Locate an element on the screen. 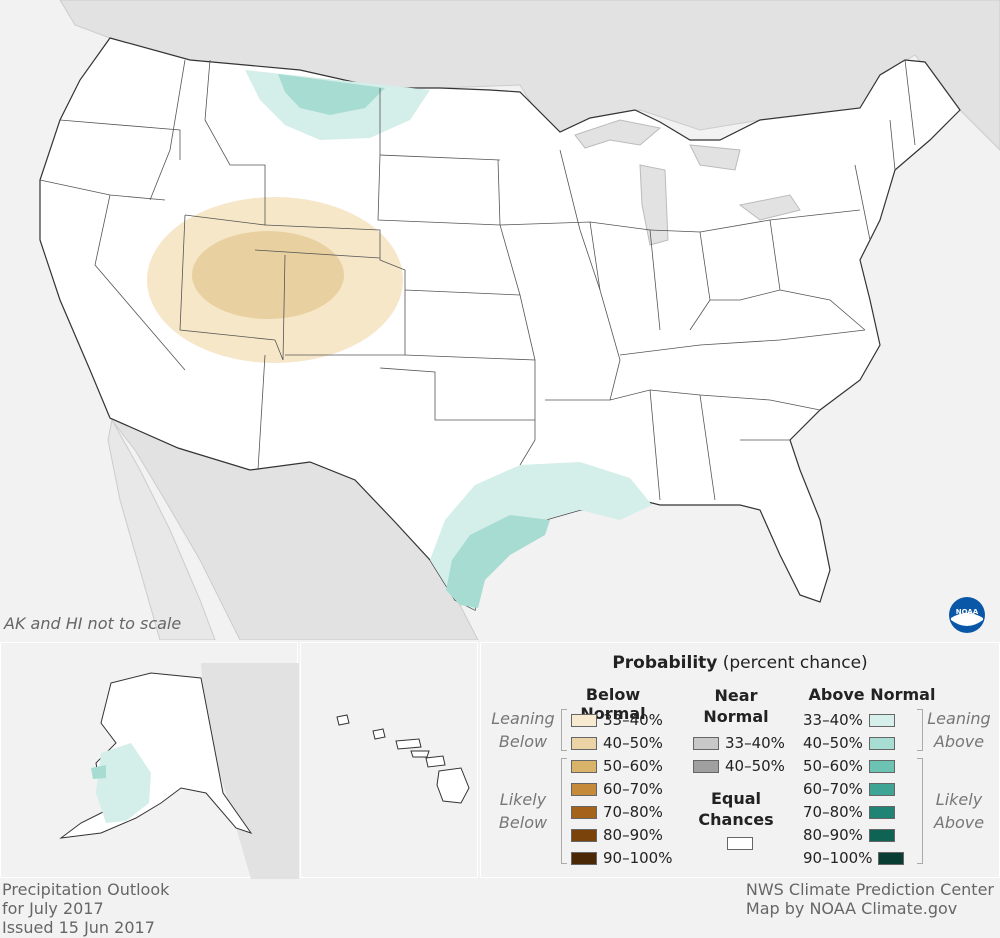 The height and width of the screenshot is (938, 1000). equal-chances-swatch is located at coordinates (740, 843).